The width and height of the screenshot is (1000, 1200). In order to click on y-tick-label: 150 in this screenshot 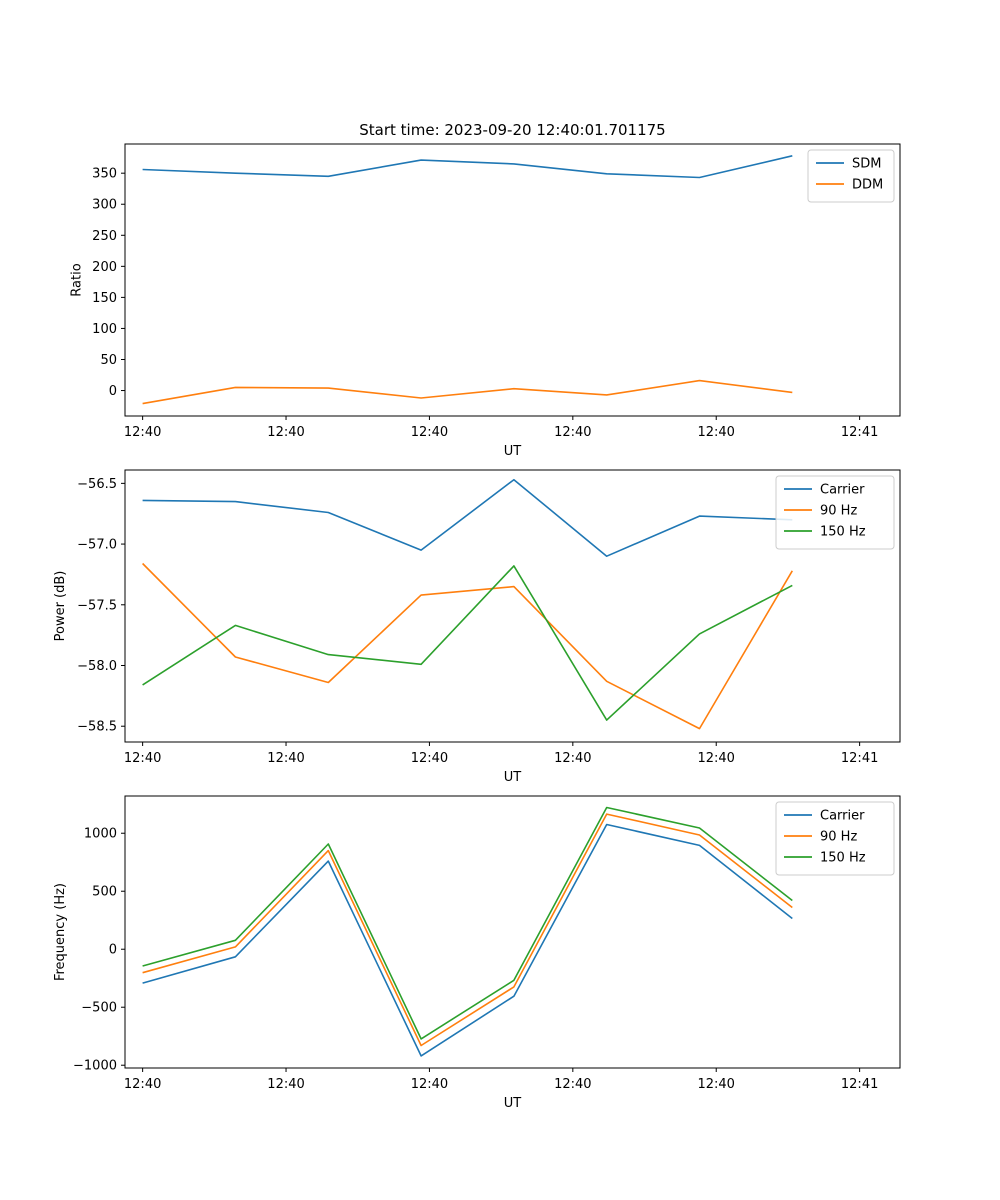, I will do `click(104, 298)`.